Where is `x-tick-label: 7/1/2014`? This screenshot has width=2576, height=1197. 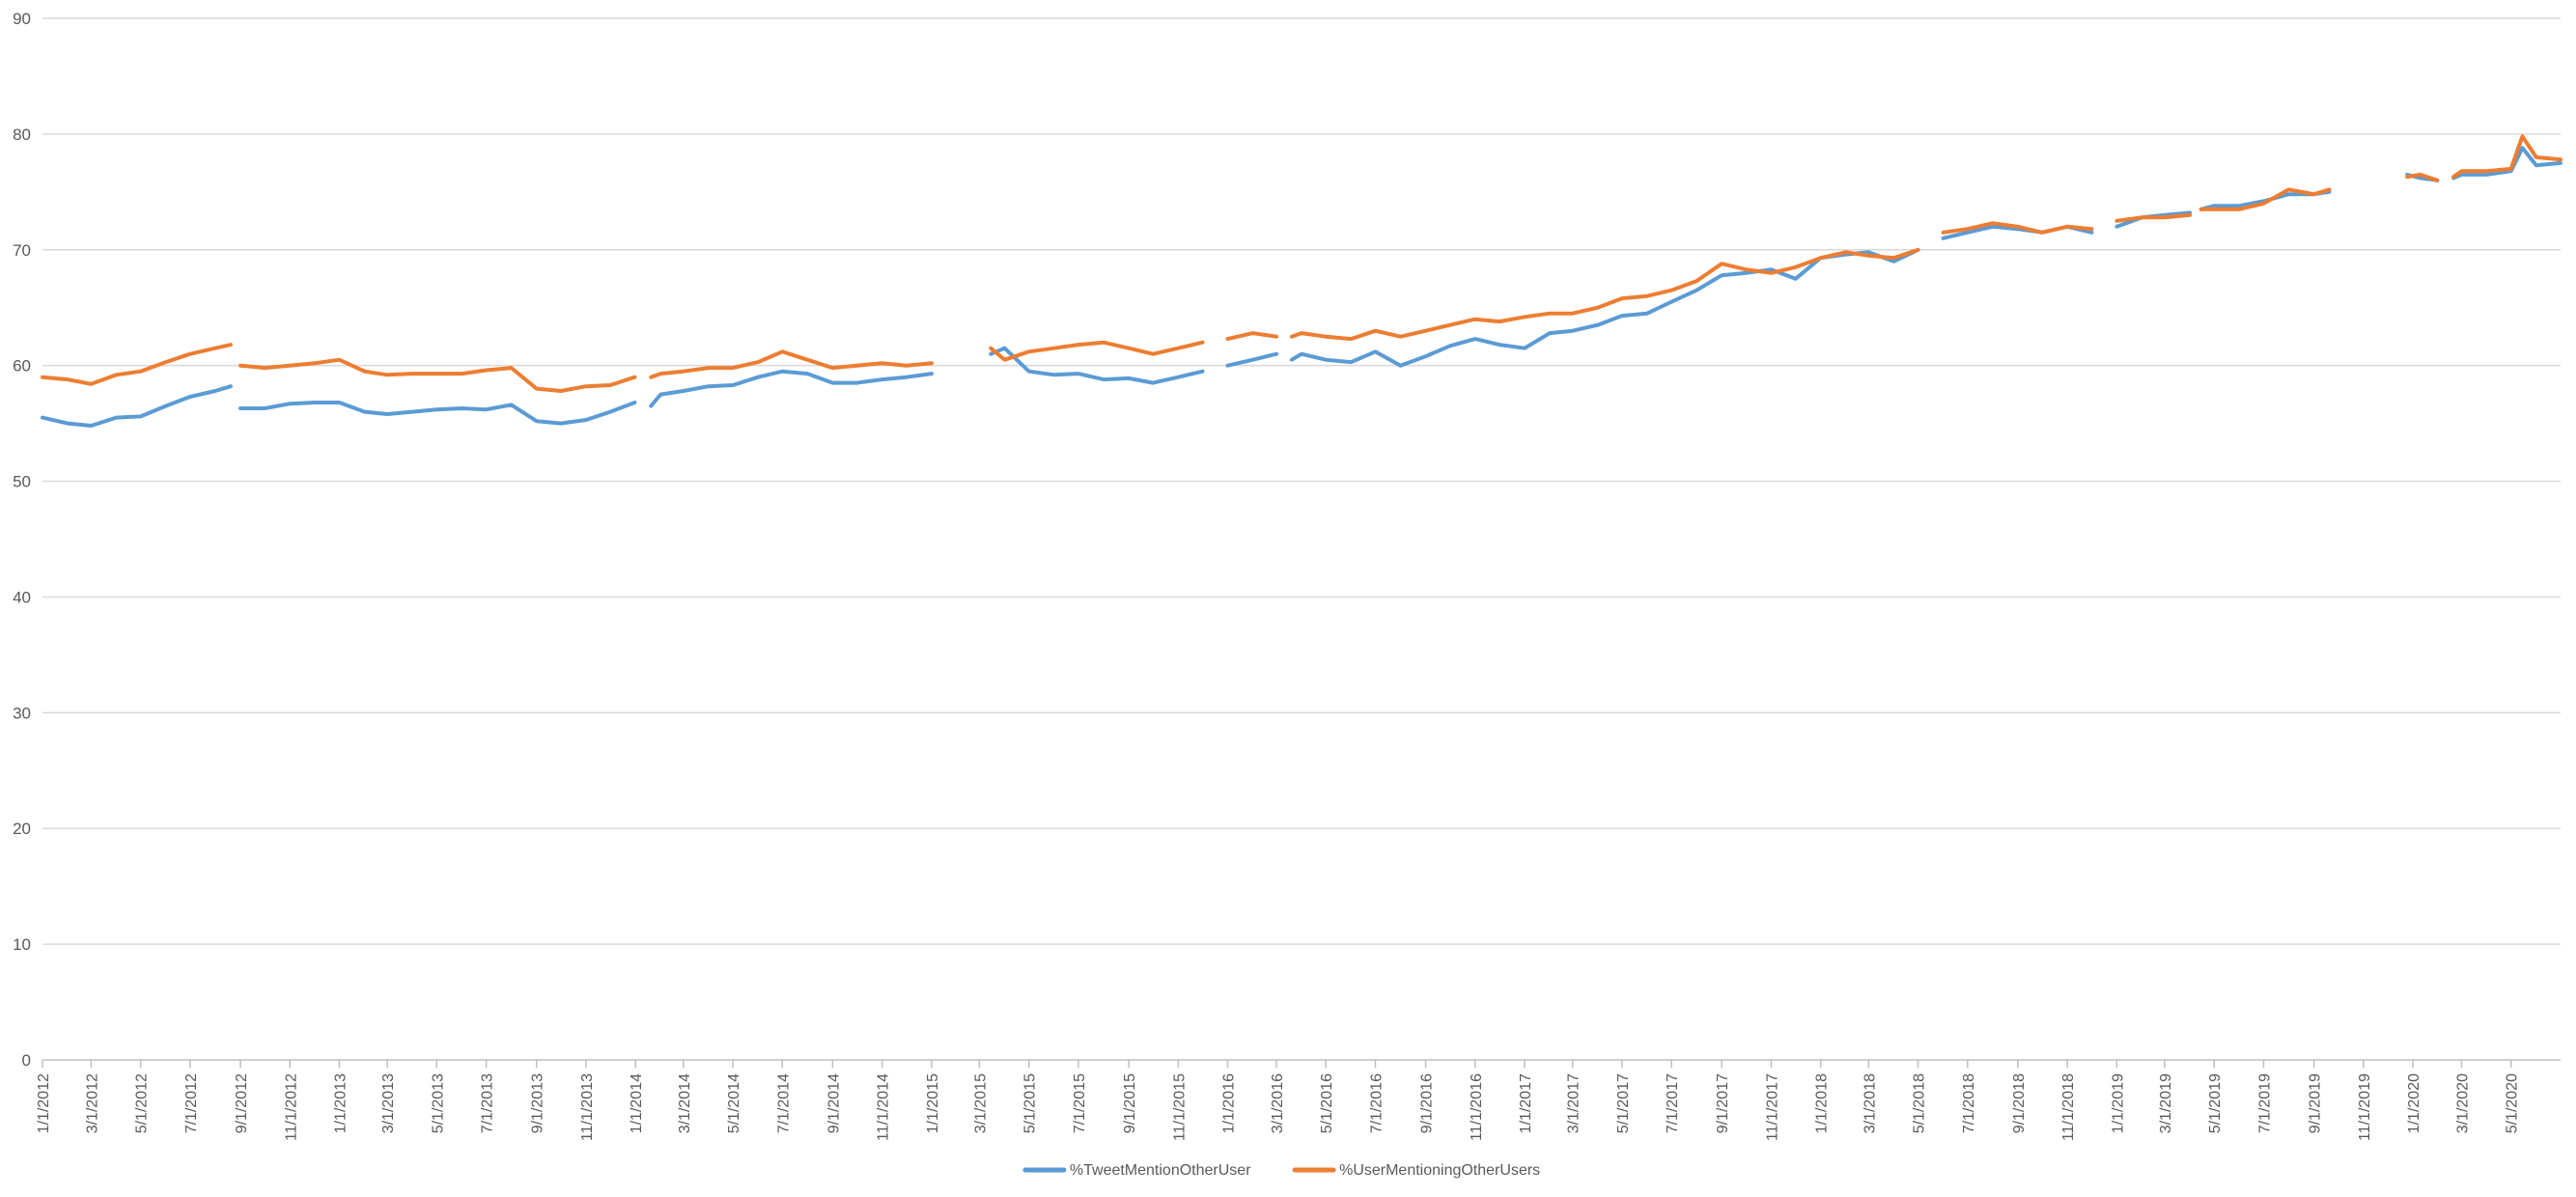 x-tick-label: 7/1/2014 is located at coordinates (784, 1103).